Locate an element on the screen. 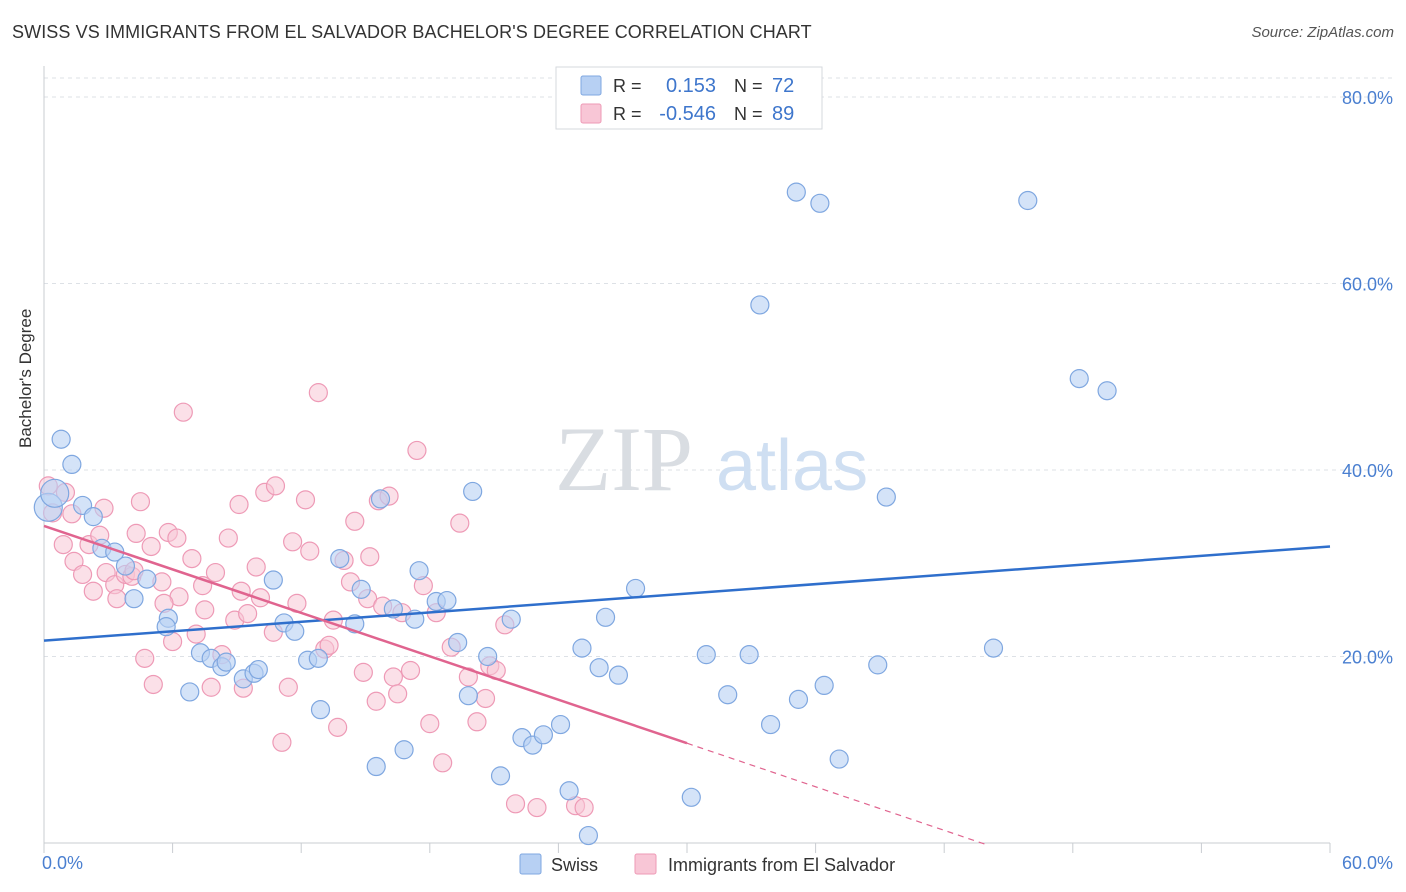 This screenshot has height=892, width=1406. trend-line-swiss is located at coordinates (687, 593).